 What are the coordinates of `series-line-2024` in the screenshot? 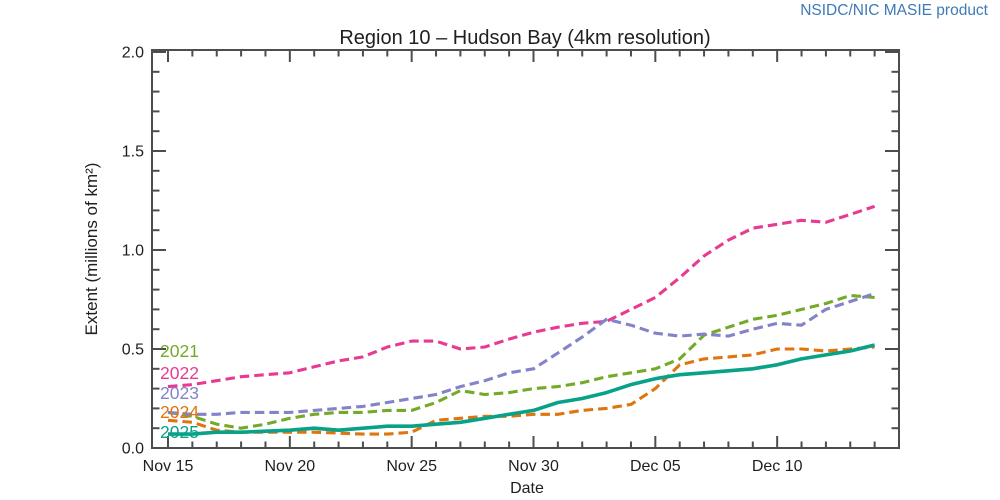 It's located at (521, 390).